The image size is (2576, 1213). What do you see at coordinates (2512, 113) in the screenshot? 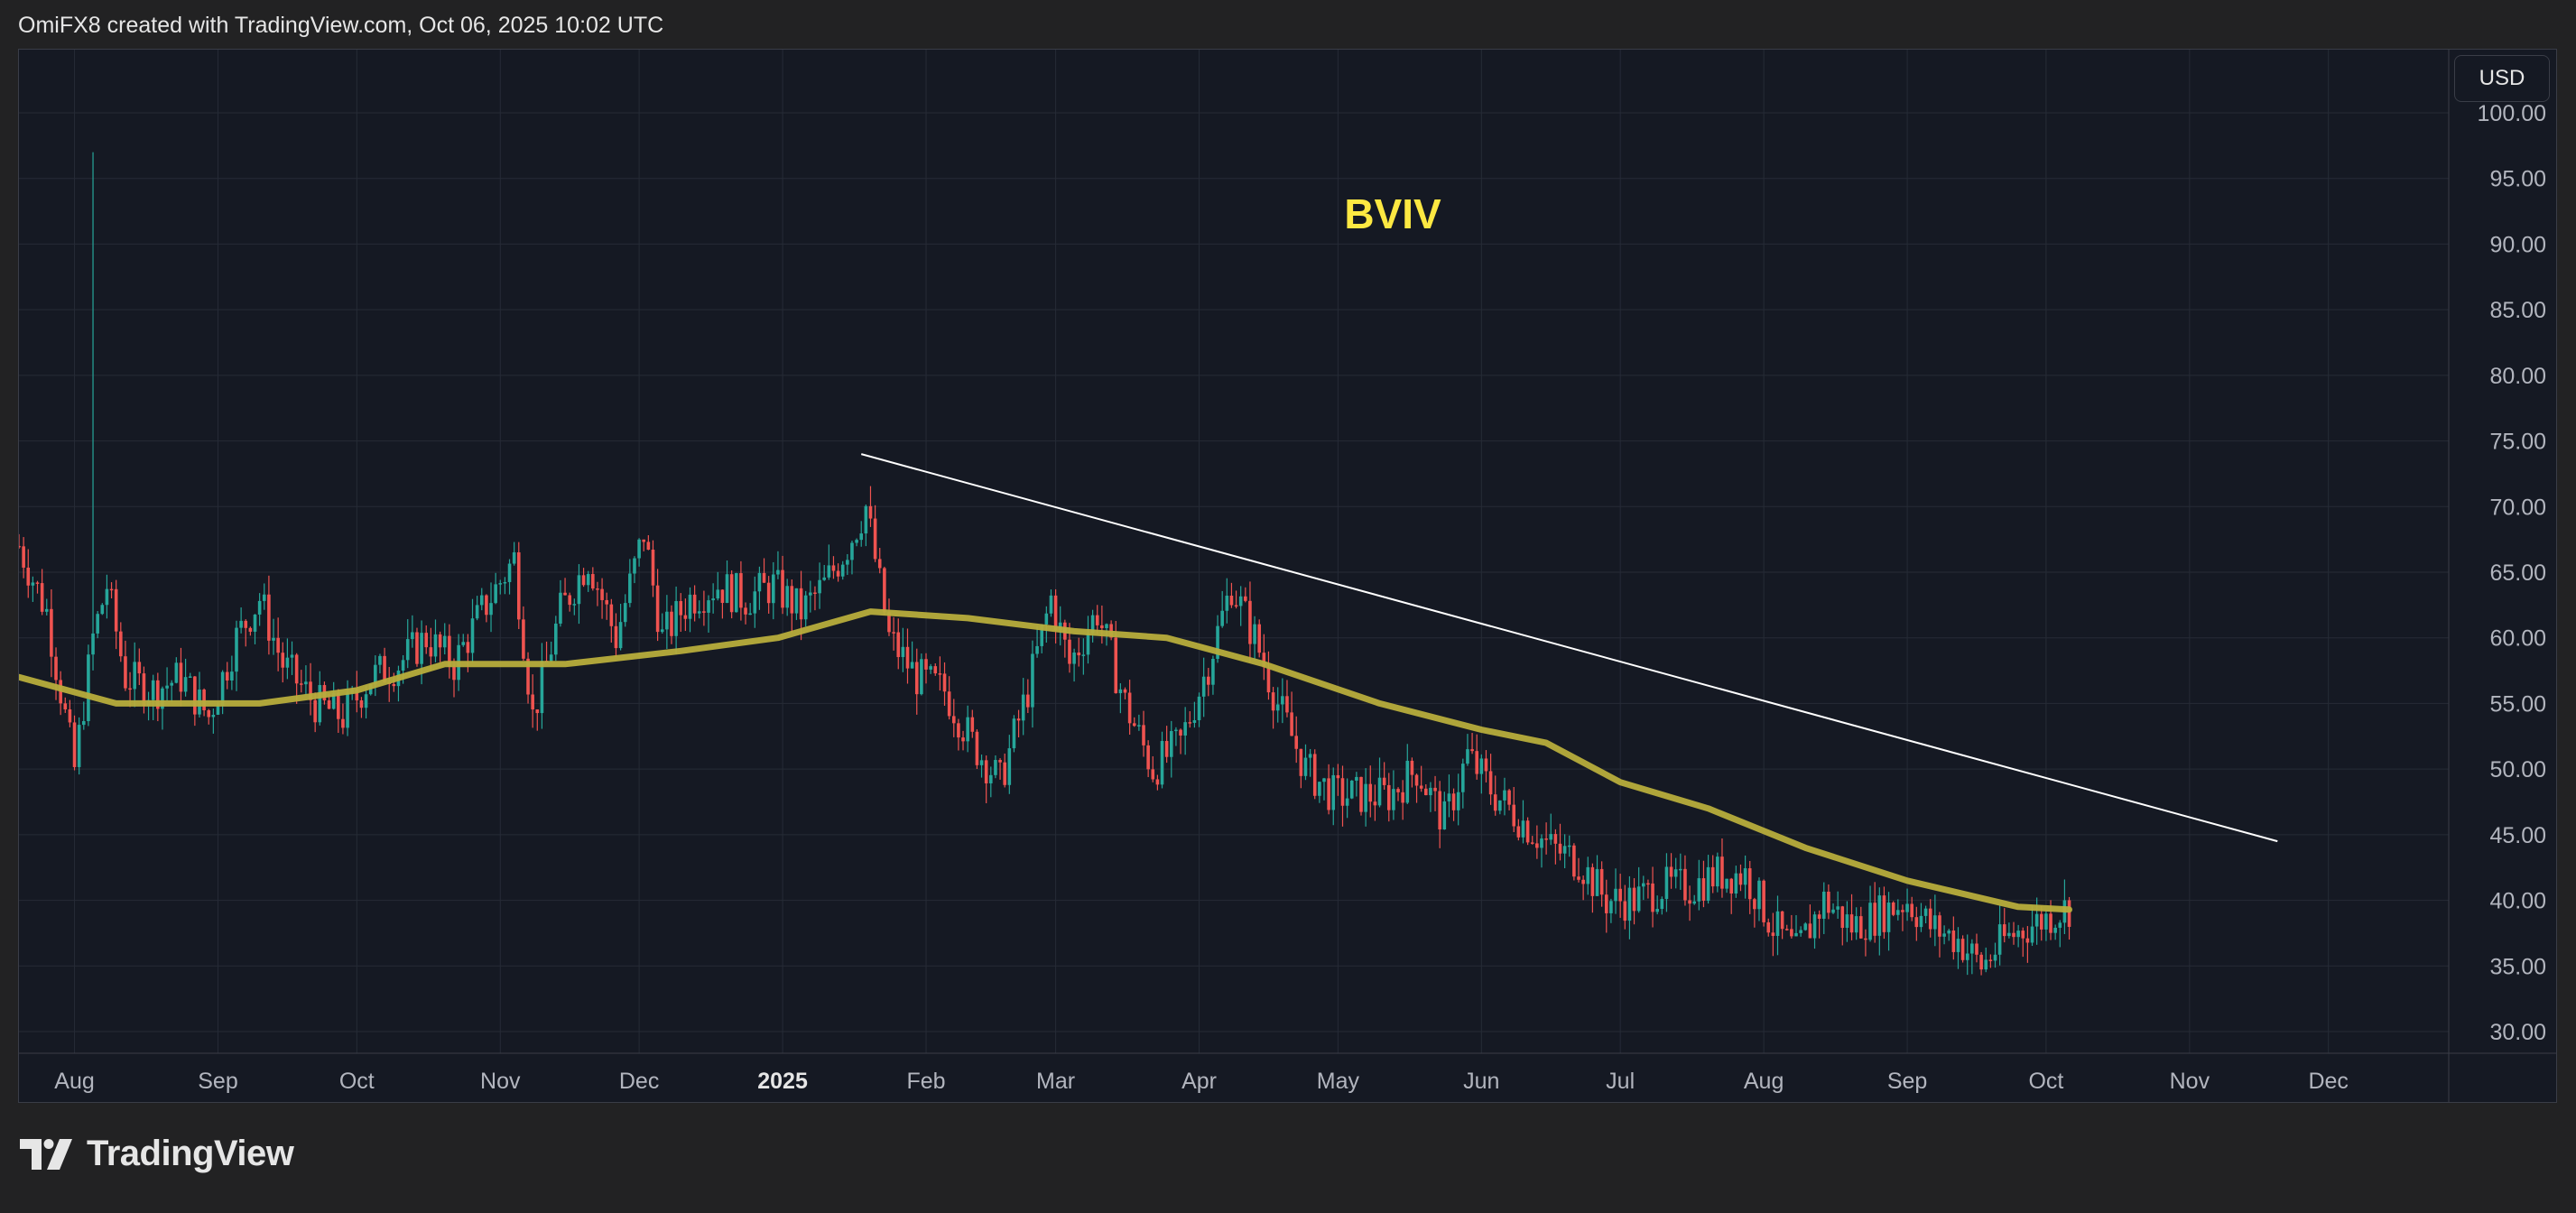
I see `price-tick-label: 100.00` at bounding box center [2512, 113].